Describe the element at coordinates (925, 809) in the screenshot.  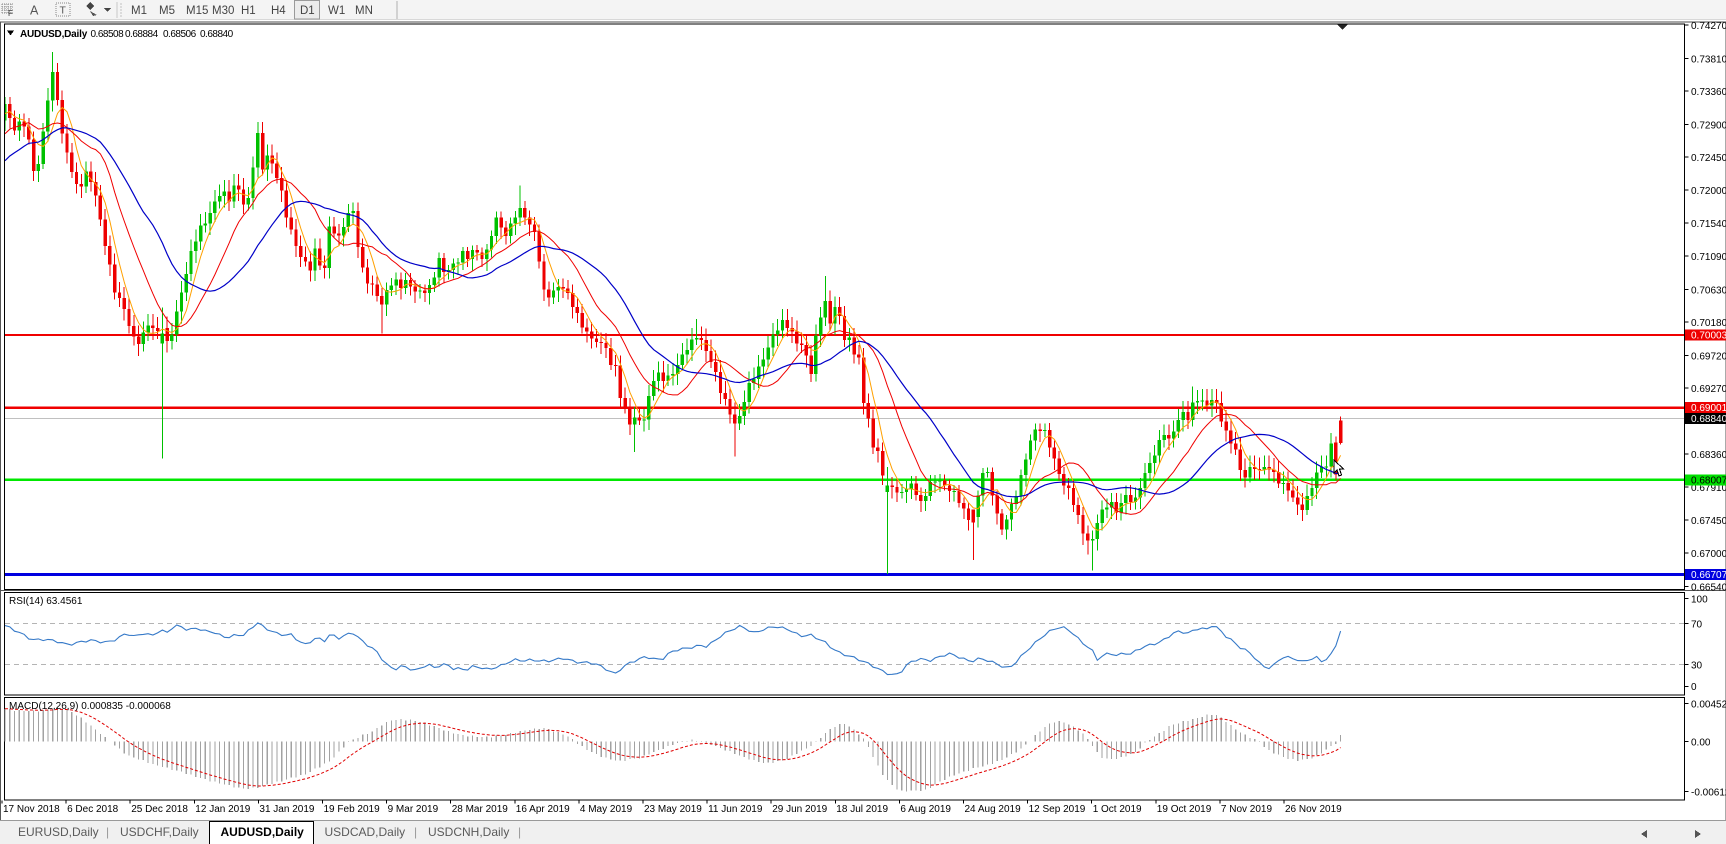
I see `svg-text: 6 Aug 2019` at that location.